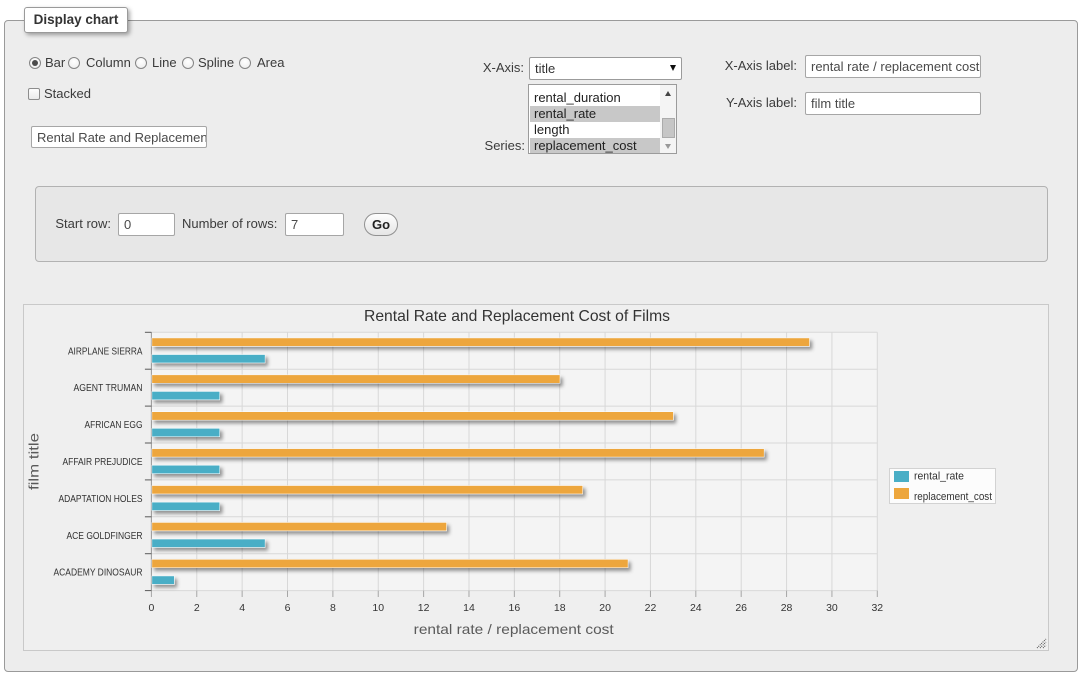 The height and width of the screenshot is (681, 1081). What do you see at coordinates (741, 608) in the screenshot?
I see `svg-text: 26` at bounding box center [741, 608].